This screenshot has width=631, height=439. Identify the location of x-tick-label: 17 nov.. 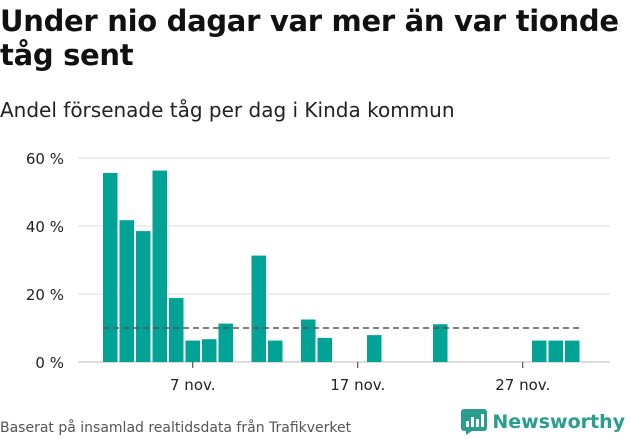
(357, 385).